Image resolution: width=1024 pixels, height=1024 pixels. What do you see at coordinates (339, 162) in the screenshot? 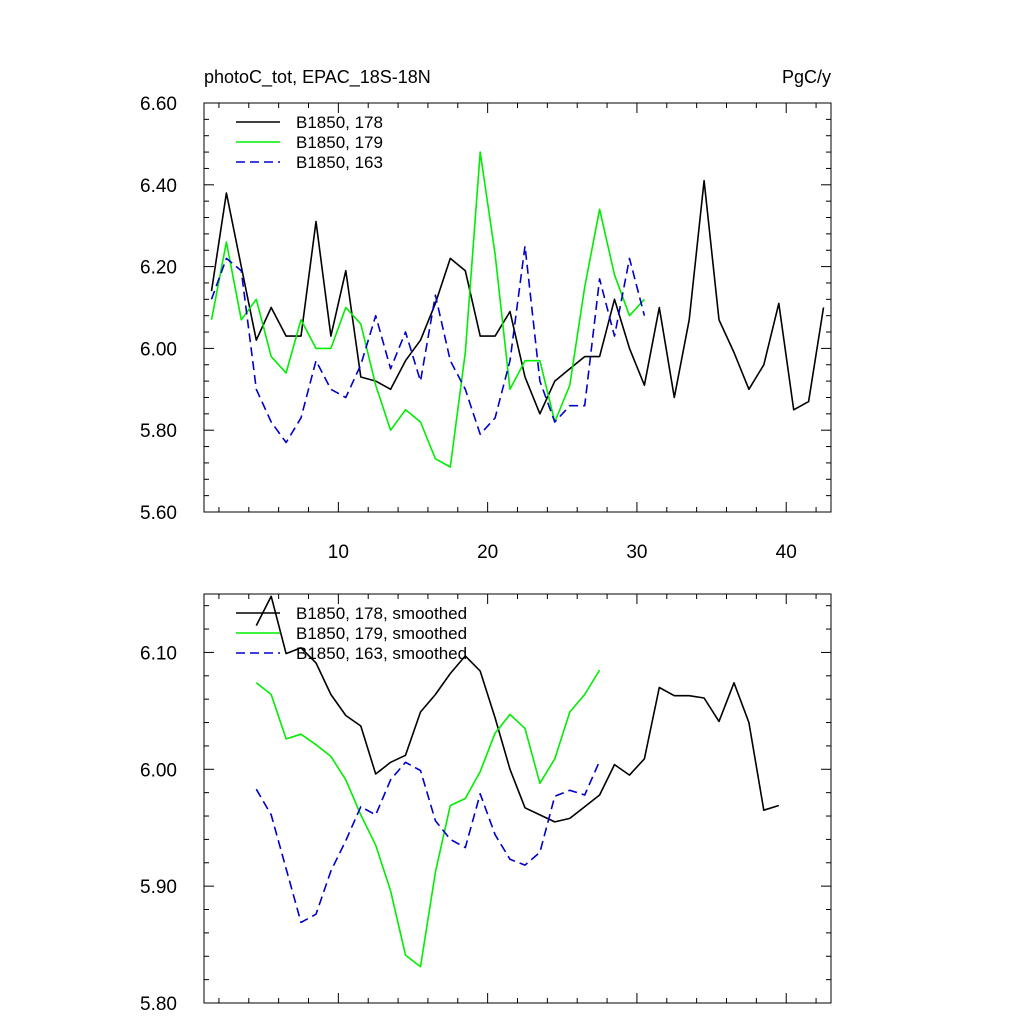
I see `legend-label: B1850, 163` at bounding box center [339, 162].